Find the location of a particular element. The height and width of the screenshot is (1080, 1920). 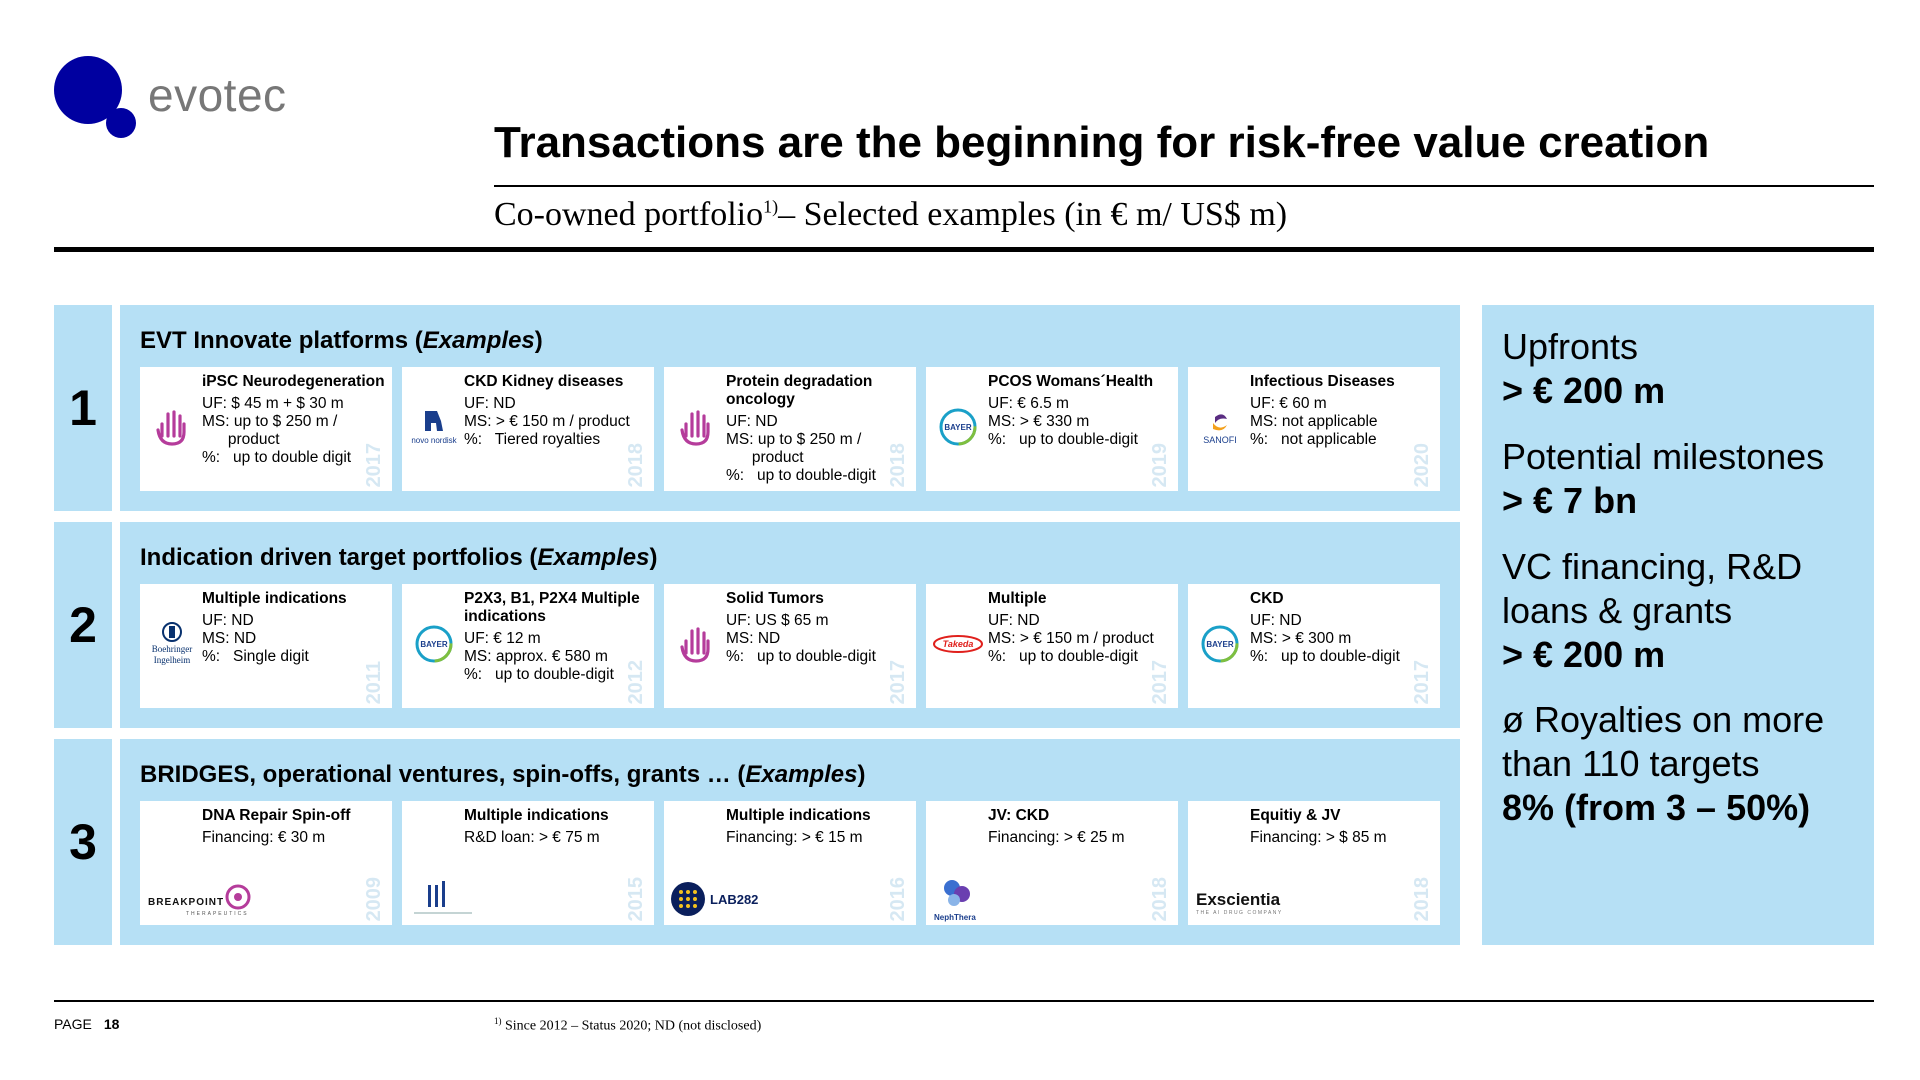

deal-term-line: Financing: € 30 m is located at coordinates (264, 837).